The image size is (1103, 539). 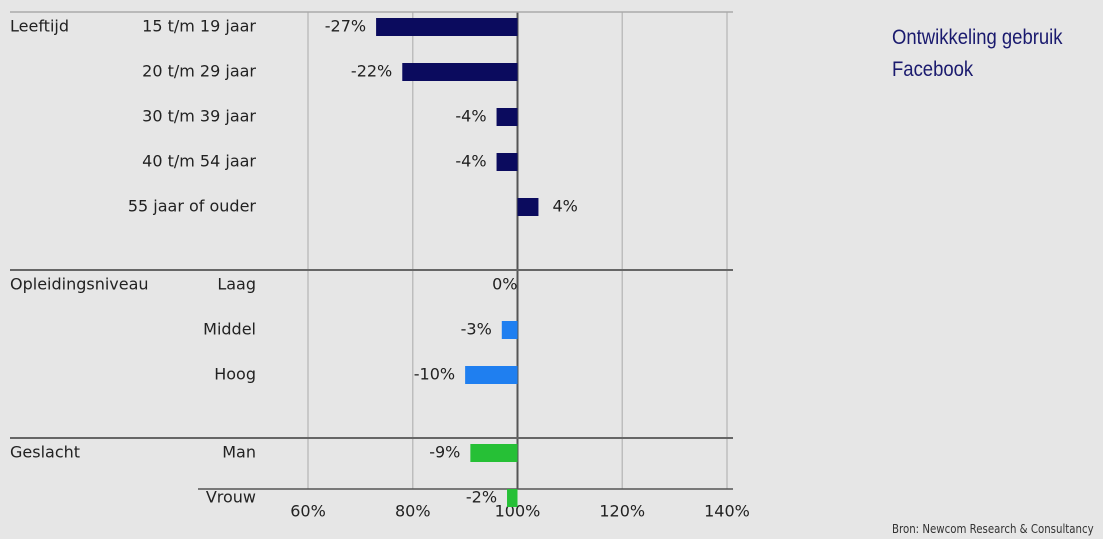 I want to click on x-tick-label: 80%, so click(x=413, y=511).